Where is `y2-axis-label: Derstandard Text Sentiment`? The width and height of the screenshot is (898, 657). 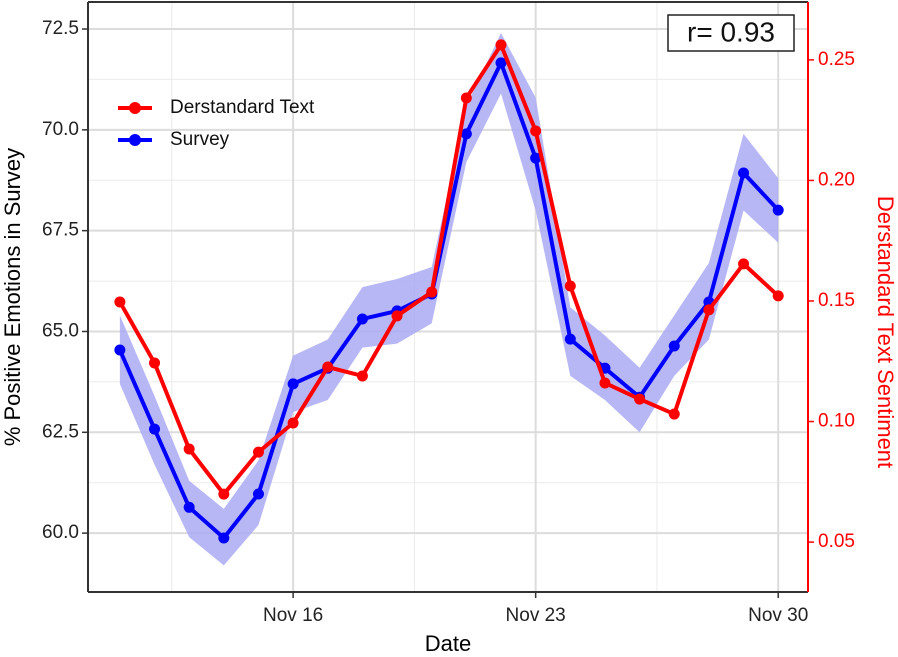 y2-axis-label: Derstandard Text Sentiment is located at coordinates (885, 332).